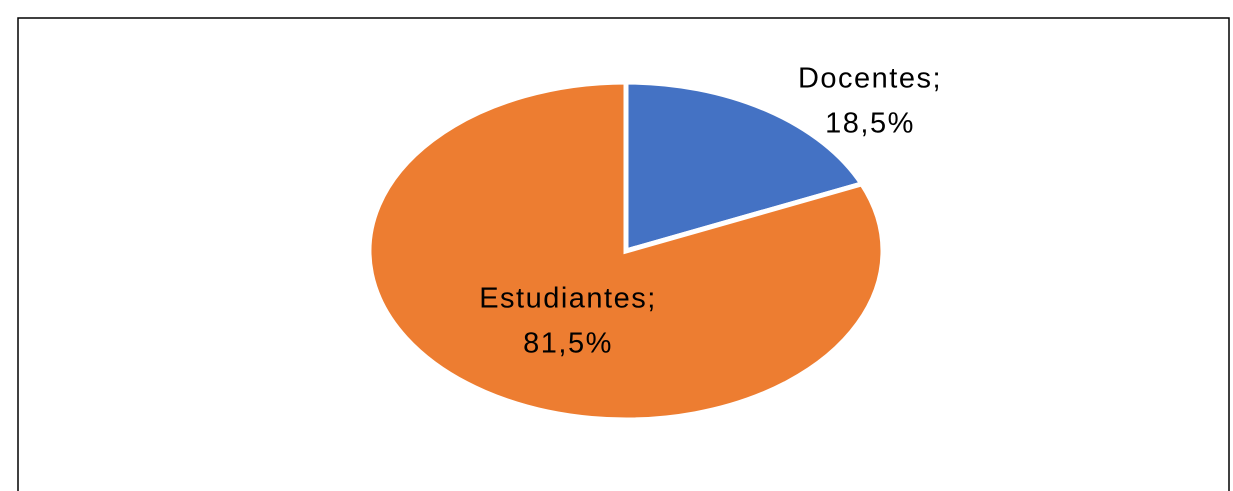 This screenshot has width=1233, height=491. Describe the element at coordinates (568, 344) in the screenshot. I see `slice-value-label: 81,5%` at that location.